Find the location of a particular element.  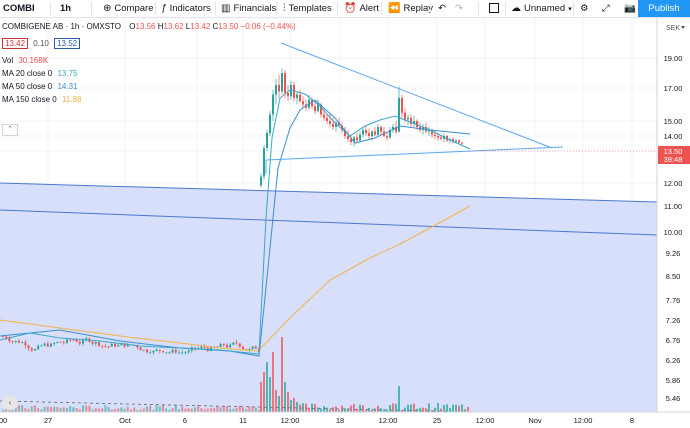

time-tick-label: 00 is located at coordinates (3, 420).